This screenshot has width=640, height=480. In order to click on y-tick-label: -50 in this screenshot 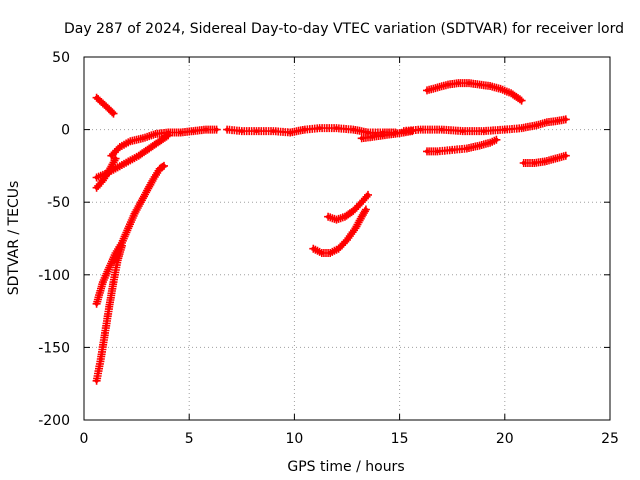, I will do `click(58, 203)`.